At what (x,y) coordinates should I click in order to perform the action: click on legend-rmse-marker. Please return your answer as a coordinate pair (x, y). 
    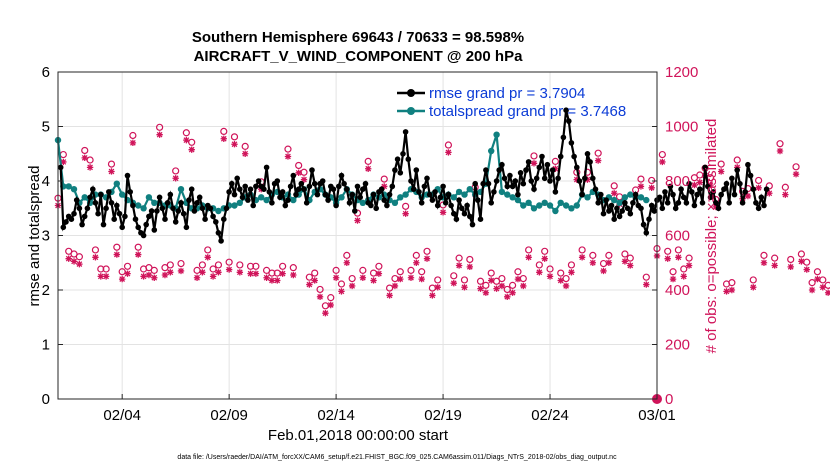
    Looking at the image, I should click on (411, 93).